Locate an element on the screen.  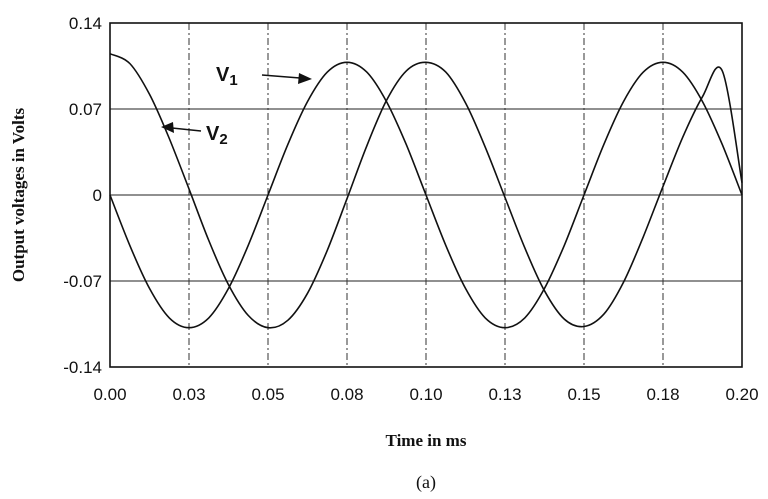
x-tick-label-7: 0.18 is located at coordinates (662, 394).